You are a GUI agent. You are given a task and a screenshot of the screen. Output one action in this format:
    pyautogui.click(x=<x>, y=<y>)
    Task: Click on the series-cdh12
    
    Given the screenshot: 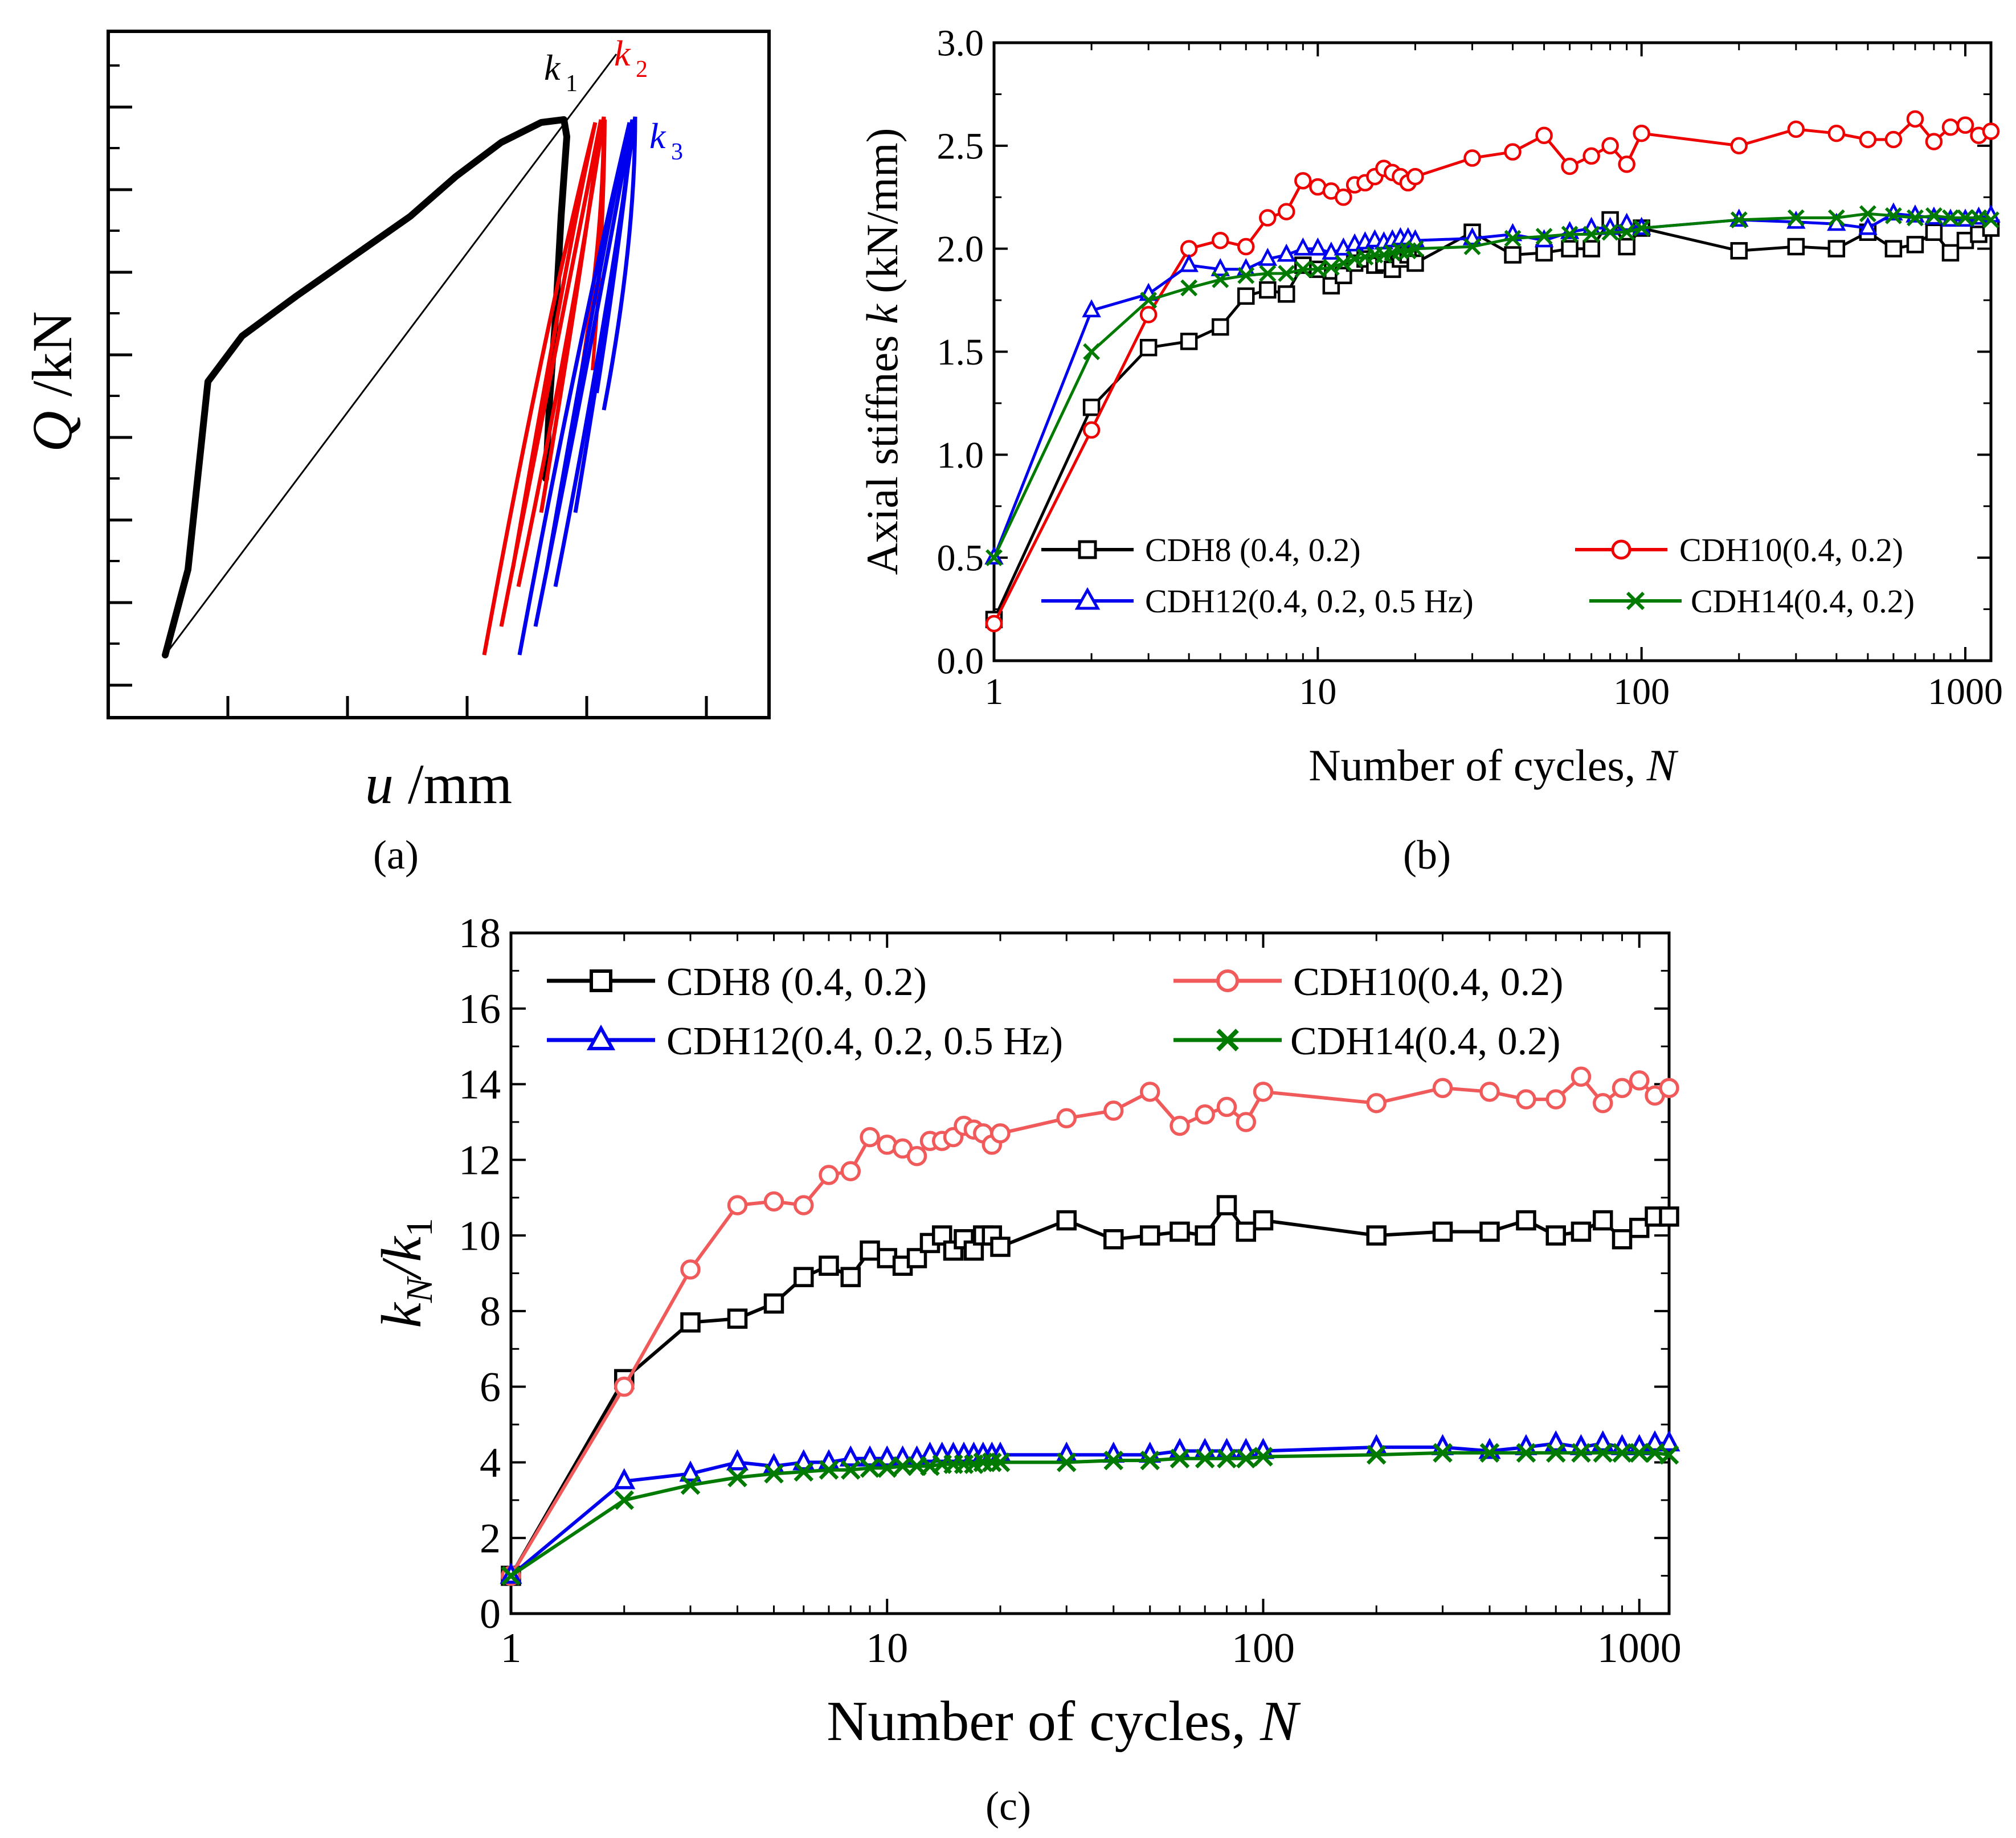 What is the action you would take?
    pyautogui.click(x=1492, y=383)
    